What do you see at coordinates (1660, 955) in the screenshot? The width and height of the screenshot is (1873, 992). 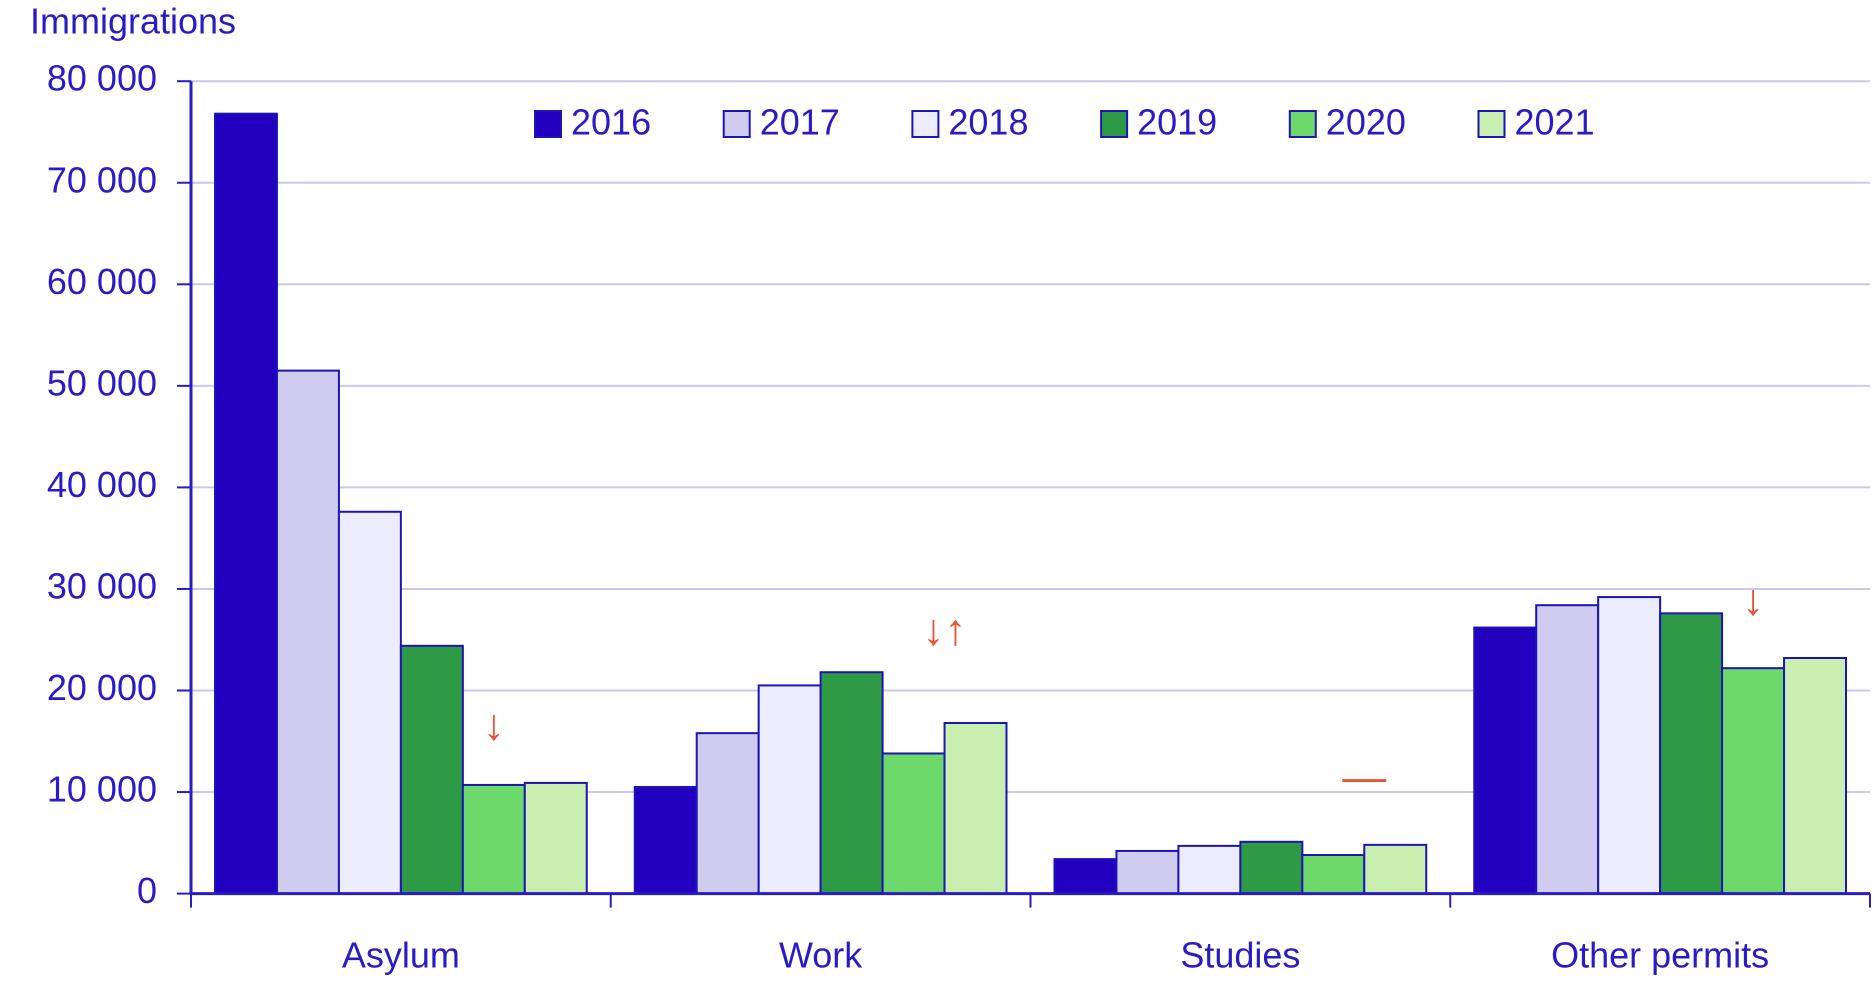 I see `x-tick-label: Other permits` at bounding box center [1660, 955].